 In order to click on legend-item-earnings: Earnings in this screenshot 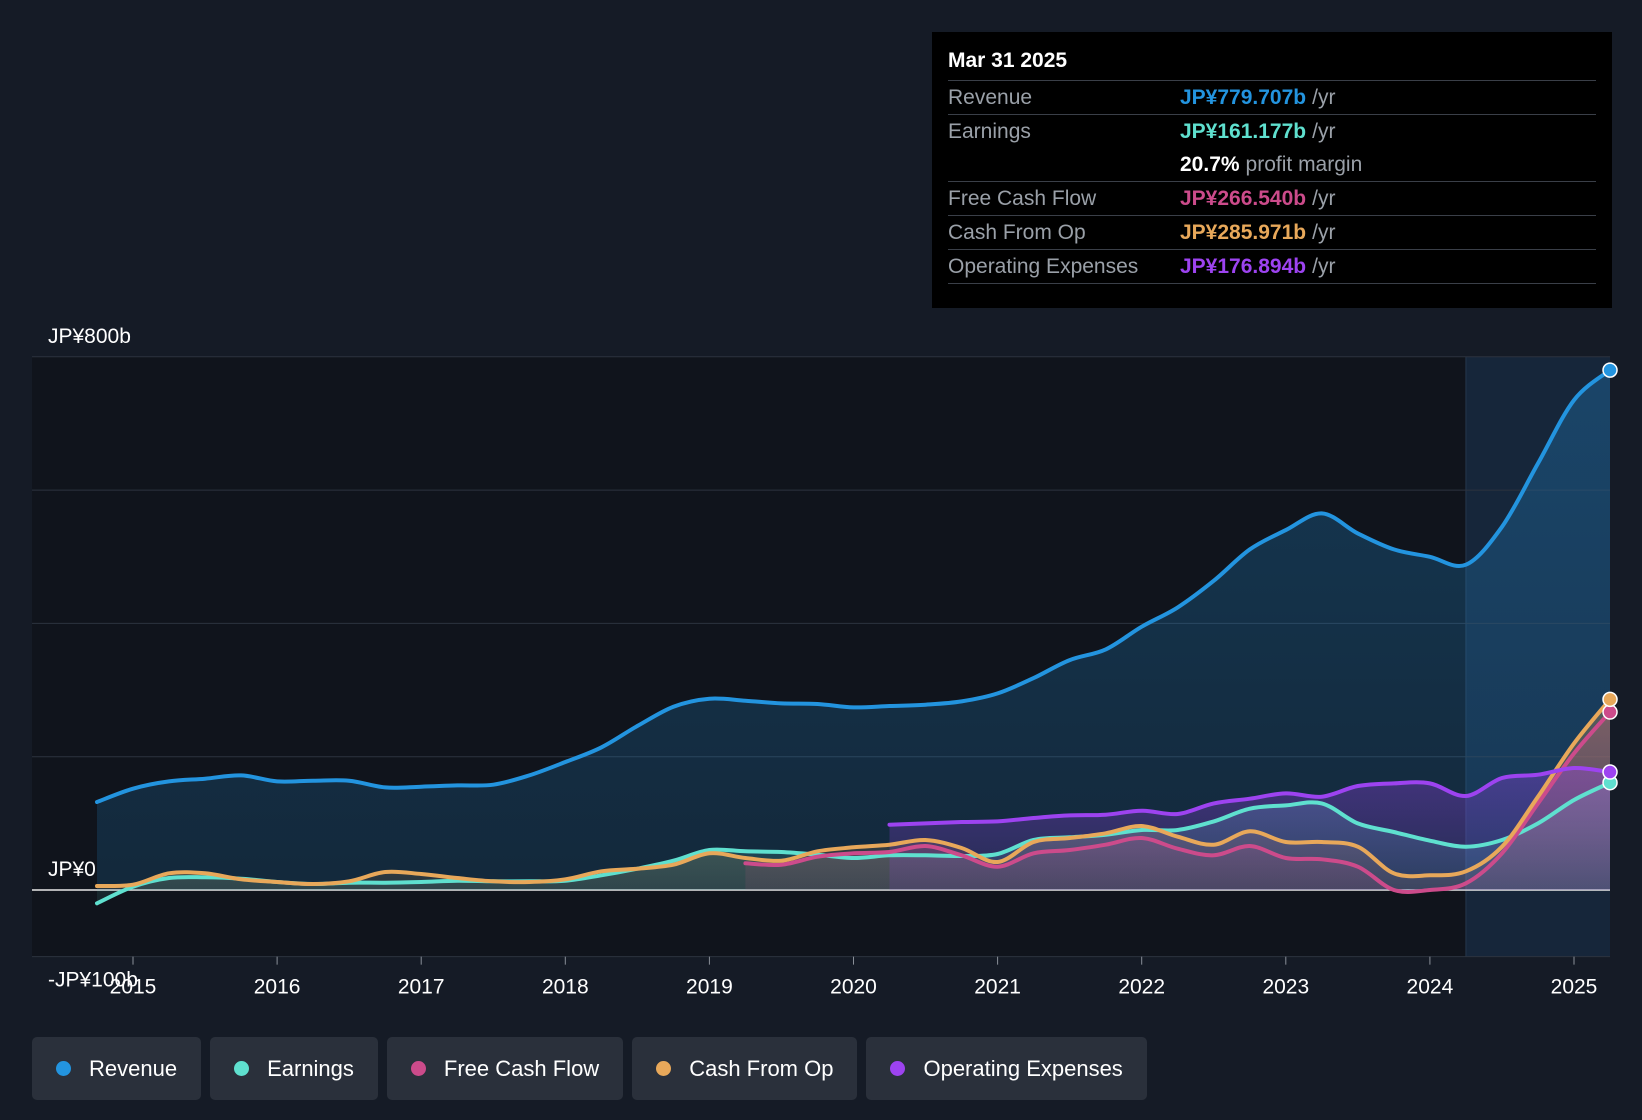, I will do `click(294, 1068)`.